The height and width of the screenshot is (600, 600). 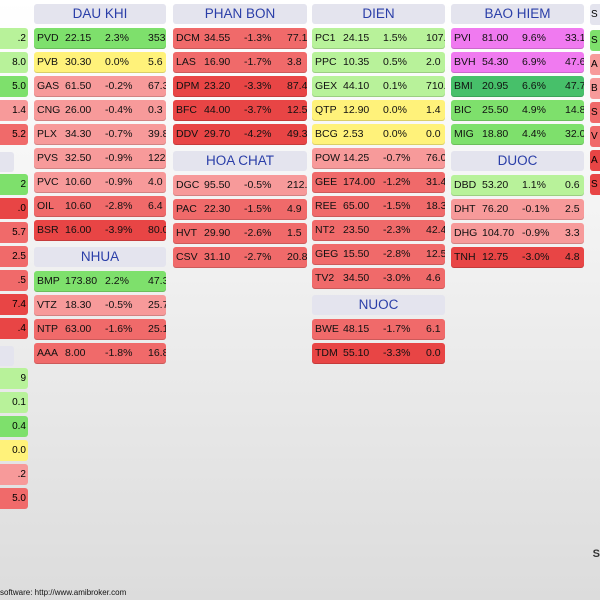 What do you see at coordinates (435, 182) in the screenshot?
I see `stock-volume: 31.4` at bounding box center [435, 182].